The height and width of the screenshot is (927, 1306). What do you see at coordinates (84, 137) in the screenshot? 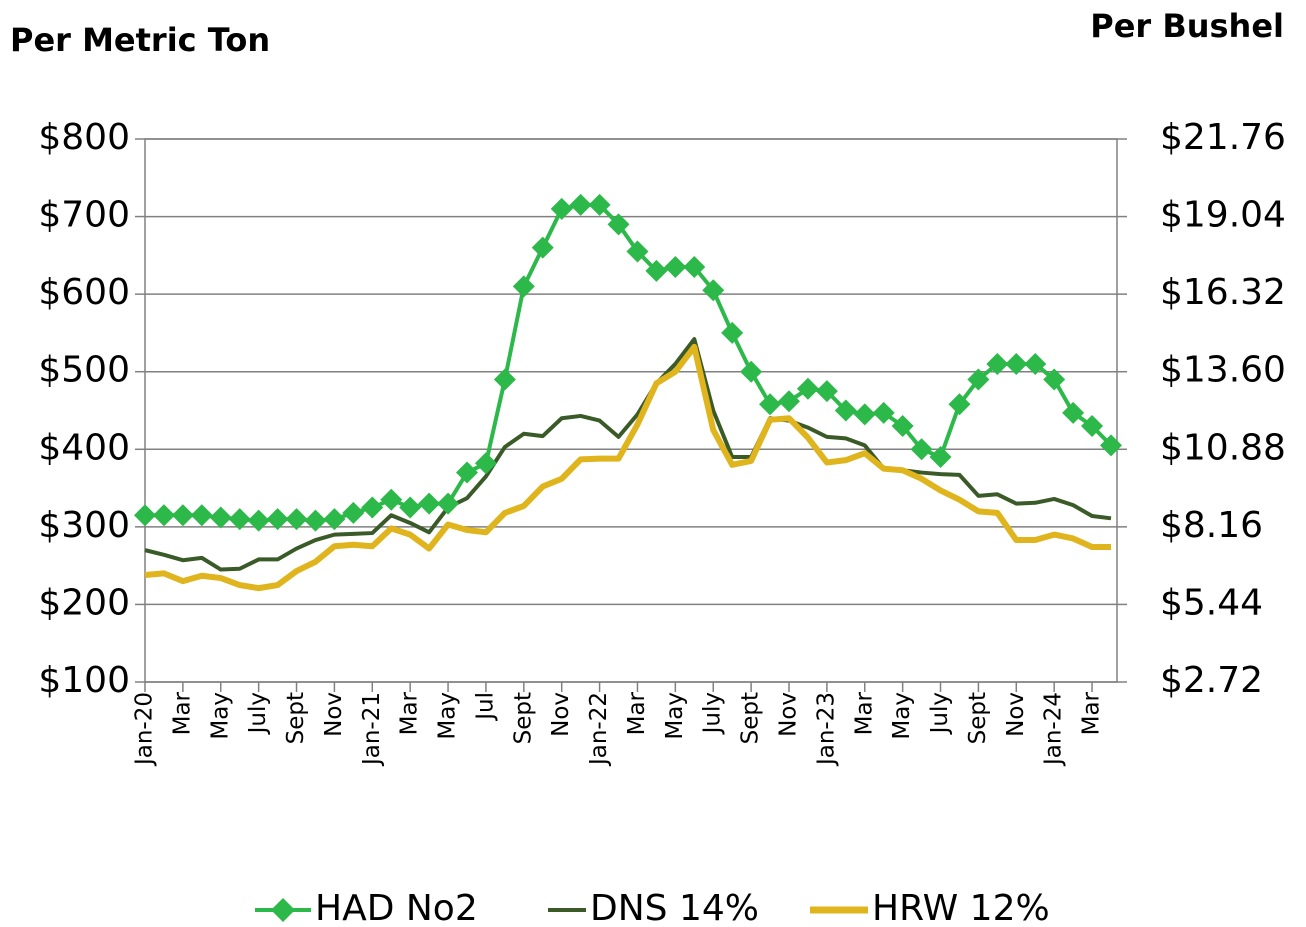
I see `y-tick-label: $800` at bounding box center [84, 137].